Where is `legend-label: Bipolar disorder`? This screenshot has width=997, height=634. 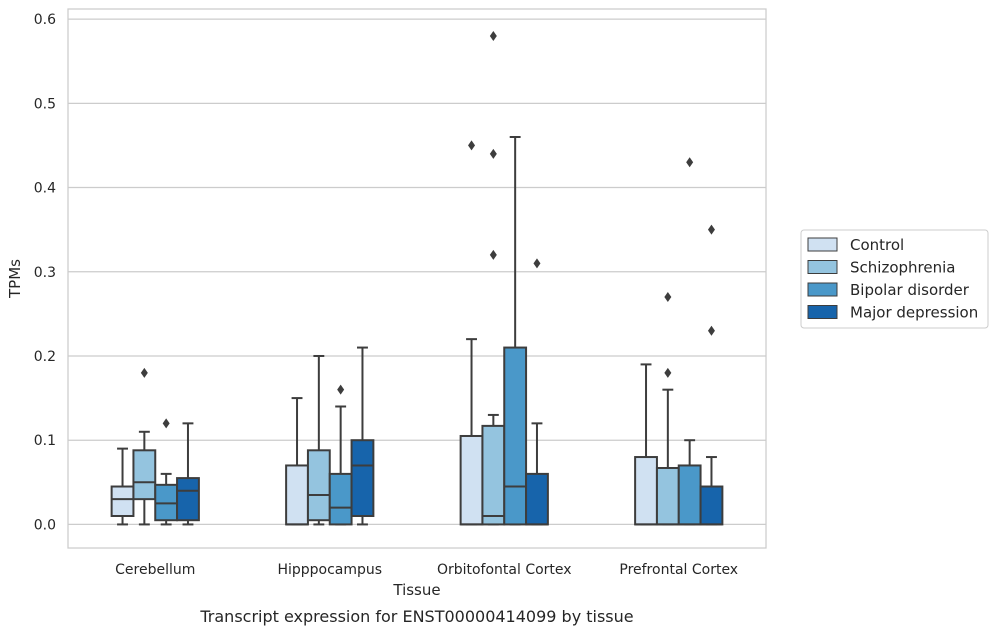 legend-label: Bipolar disorder is located at coordinates (910, 290).